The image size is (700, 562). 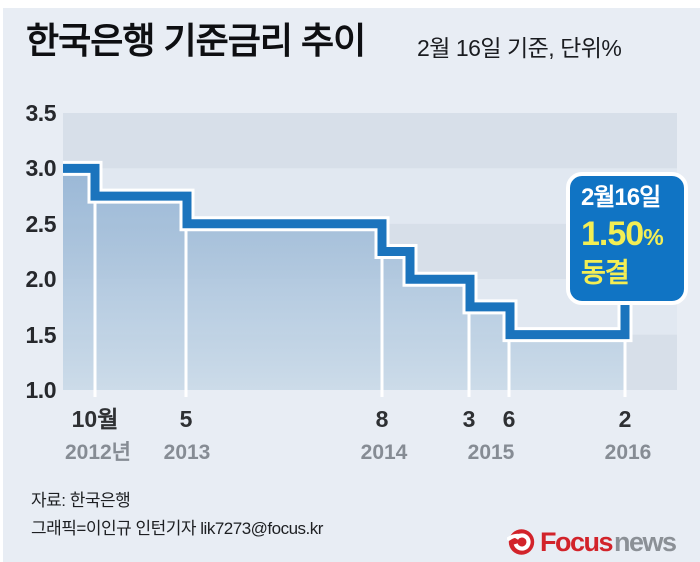 What do you see at coordinates (622, 234) in the screenshot?
I see `callout-rate-value: 1.50%` at bounding box center [622, 234].